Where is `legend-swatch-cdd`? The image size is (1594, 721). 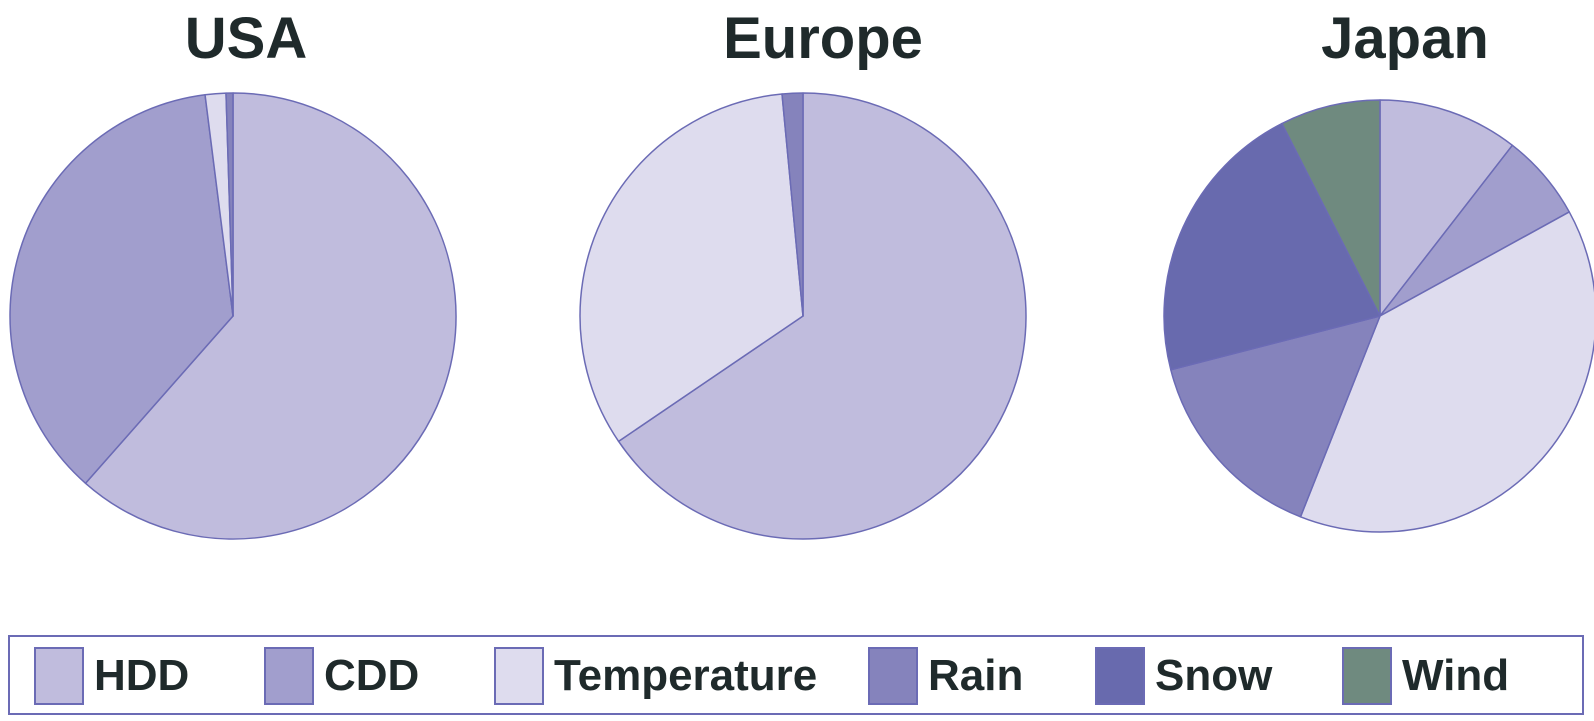
legend-swatch-cdd is located at coordinates (289, 676).